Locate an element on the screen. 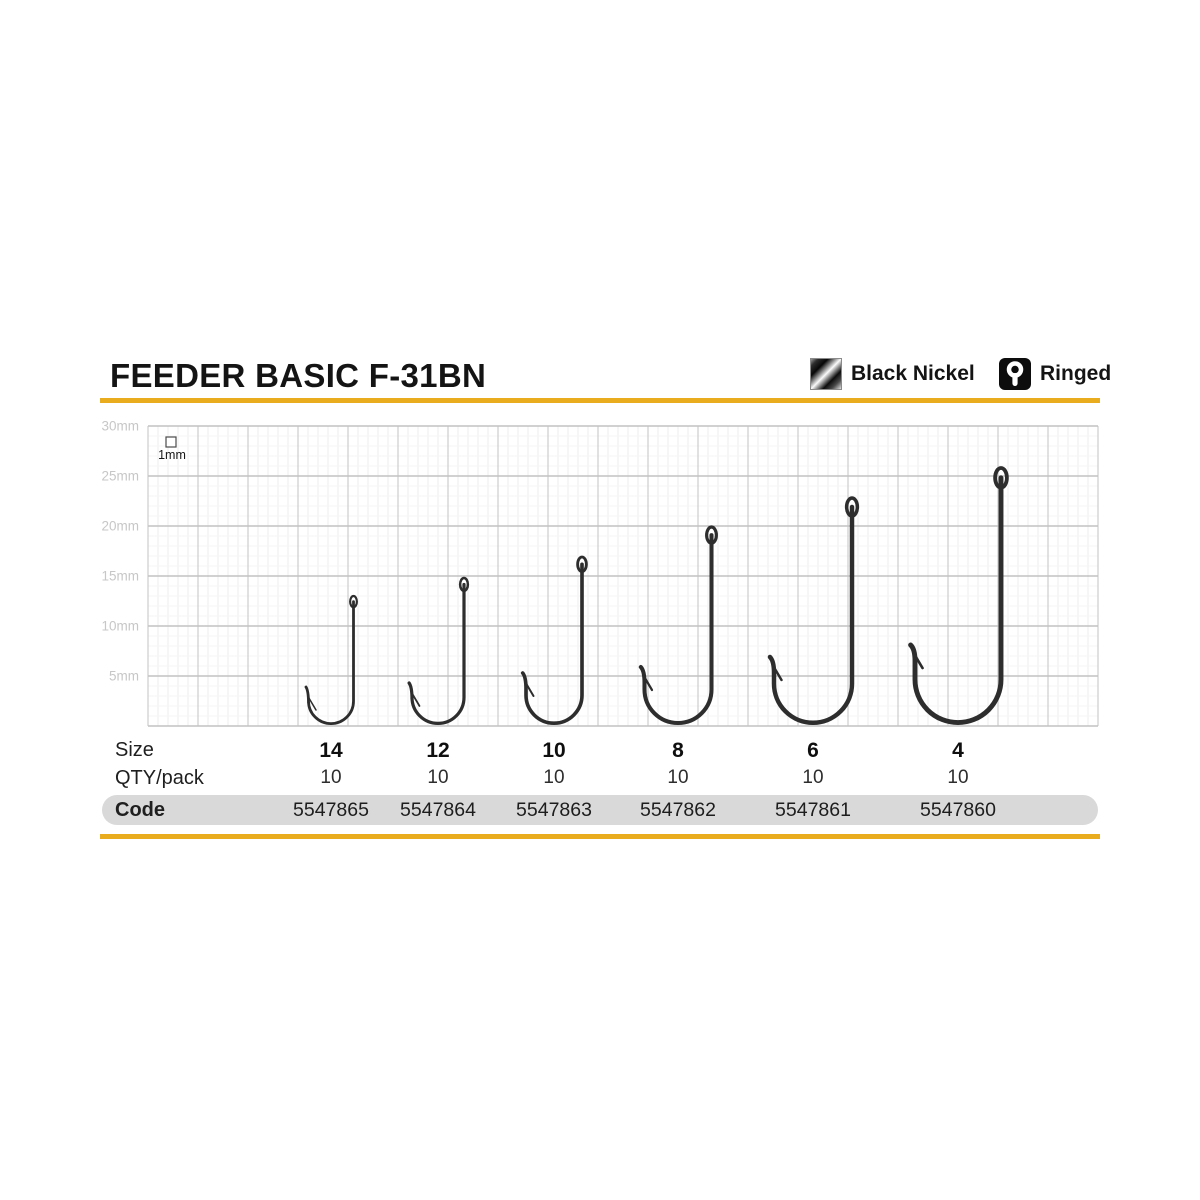  code-value-14: 5547865 is located at coordinates (331, 810).